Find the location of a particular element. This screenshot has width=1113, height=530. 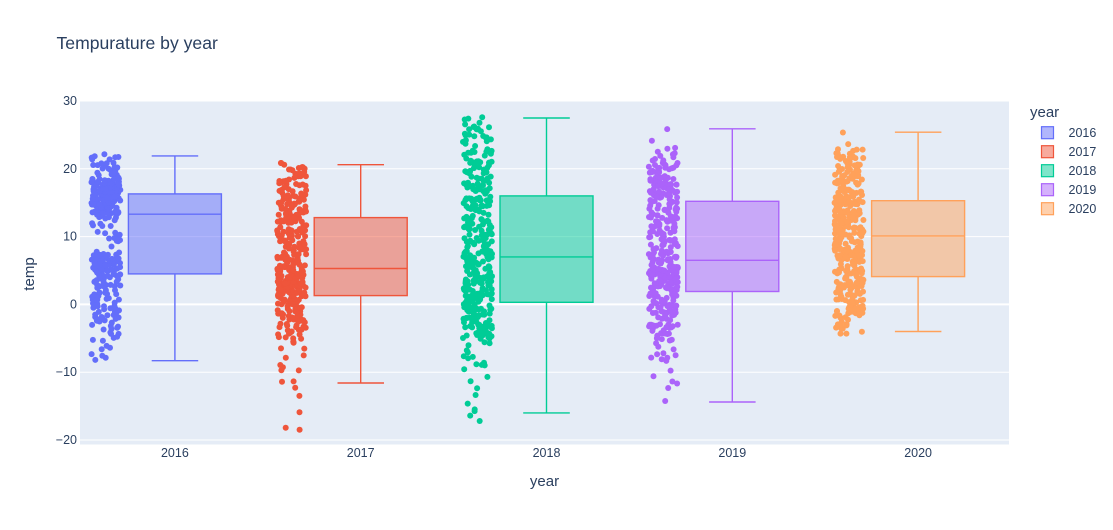

svg-text: −20 is located at coordinates (66, 440).